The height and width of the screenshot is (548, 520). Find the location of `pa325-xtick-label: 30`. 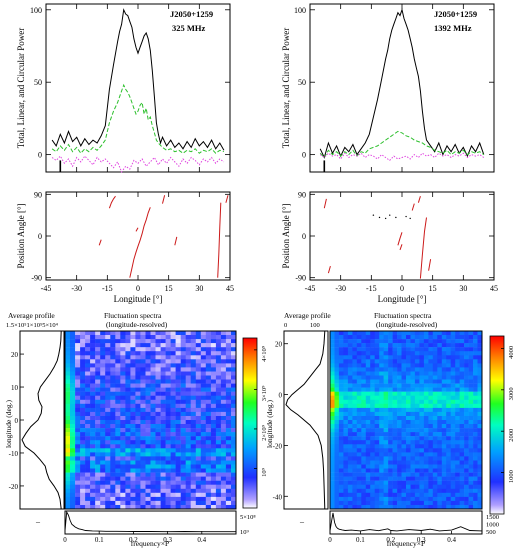

pa325-xtick-label: 30 is located at coordinates (199, 288).